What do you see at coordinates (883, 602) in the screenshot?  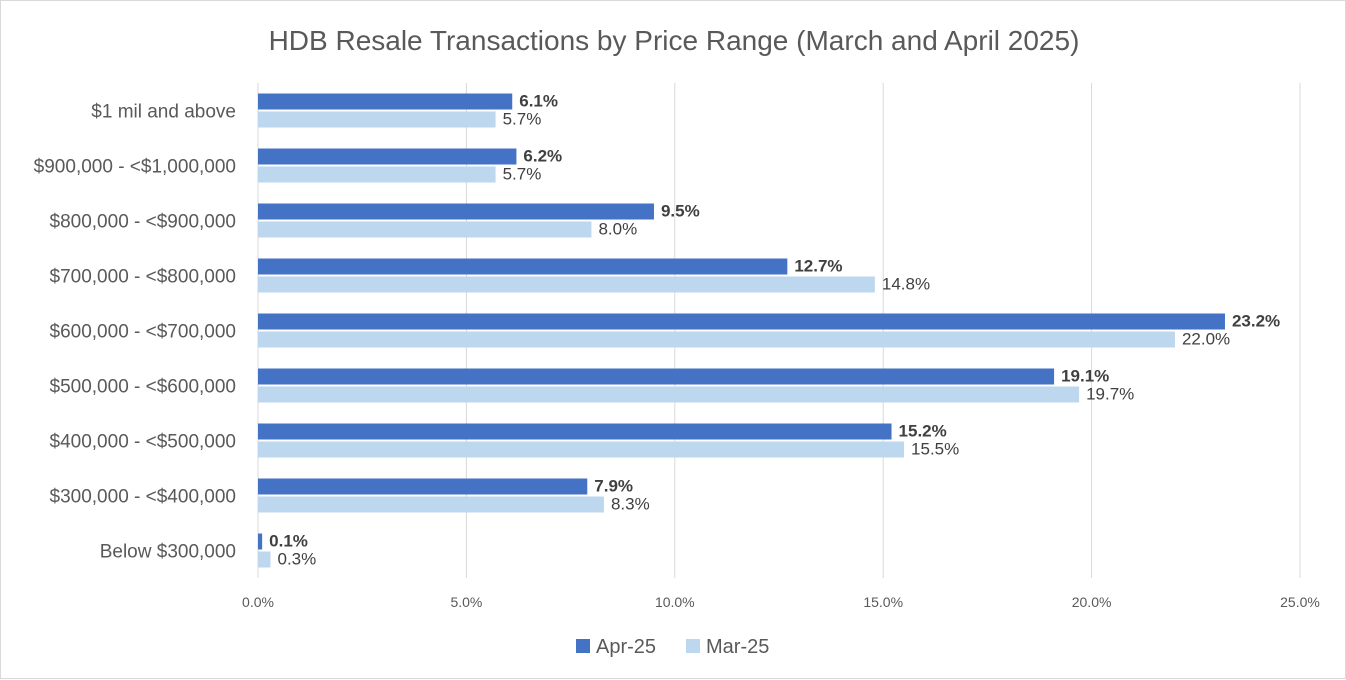 I see `x-tick-label: 15.0%` at bounding box center [883, 602].